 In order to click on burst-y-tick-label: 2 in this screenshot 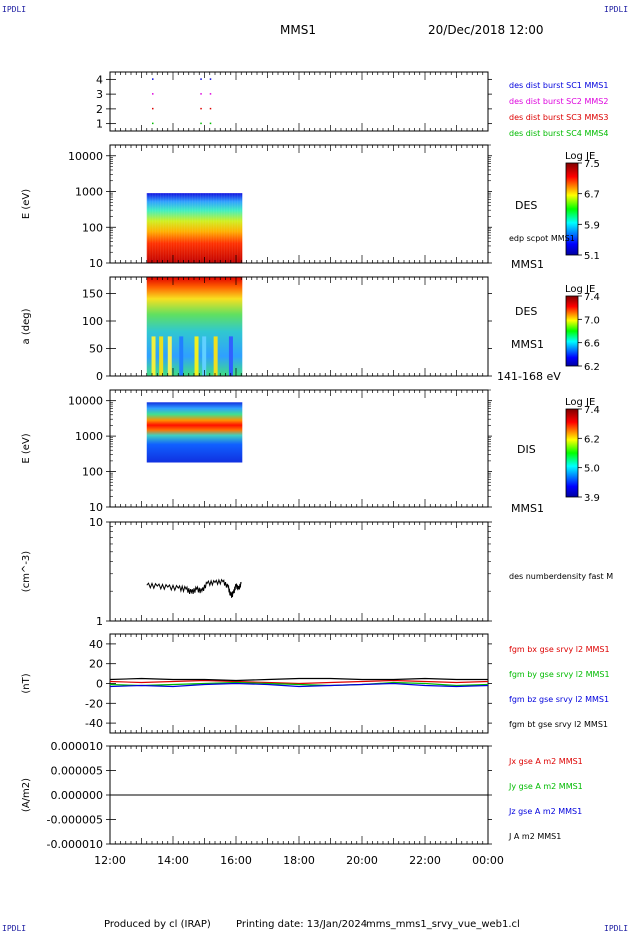, I will do `click(99, 109)`.